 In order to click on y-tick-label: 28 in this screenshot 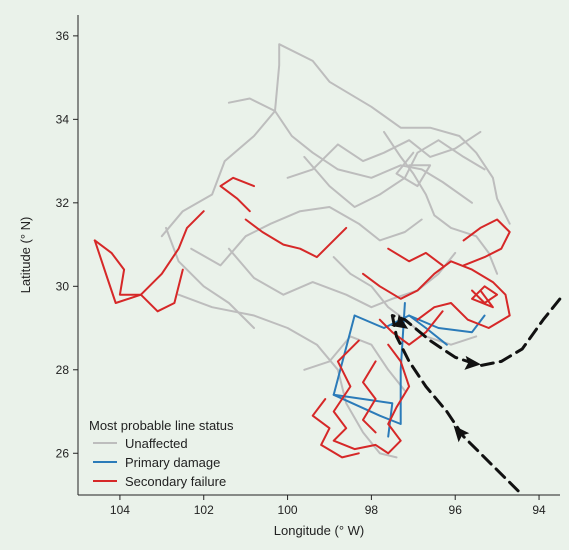, I will do `click(63, 370)`.